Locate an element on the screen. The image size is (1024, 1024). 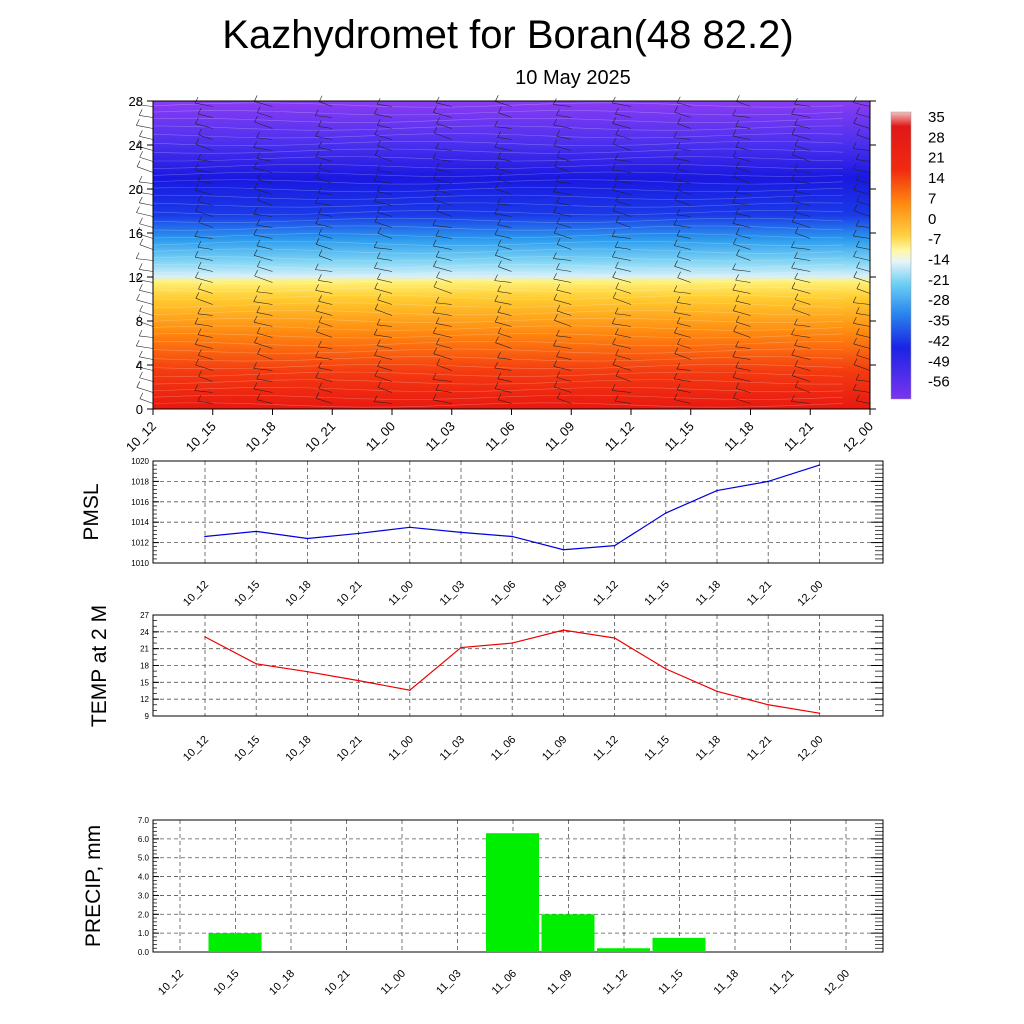
y-tick-label: 1020 is located at coordinates (140, 461).